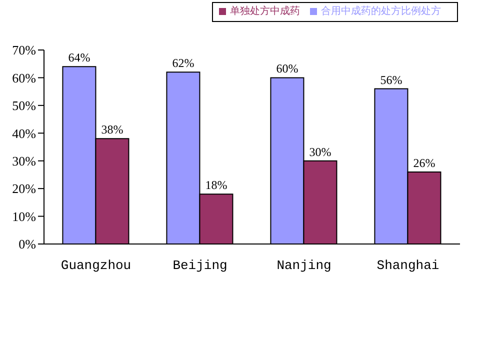 The height and width of the screenshot is (344, 500). Describe the element at coordinates (24, 216) in the screenshot. I see `y-tick-label: 10%` at that location.